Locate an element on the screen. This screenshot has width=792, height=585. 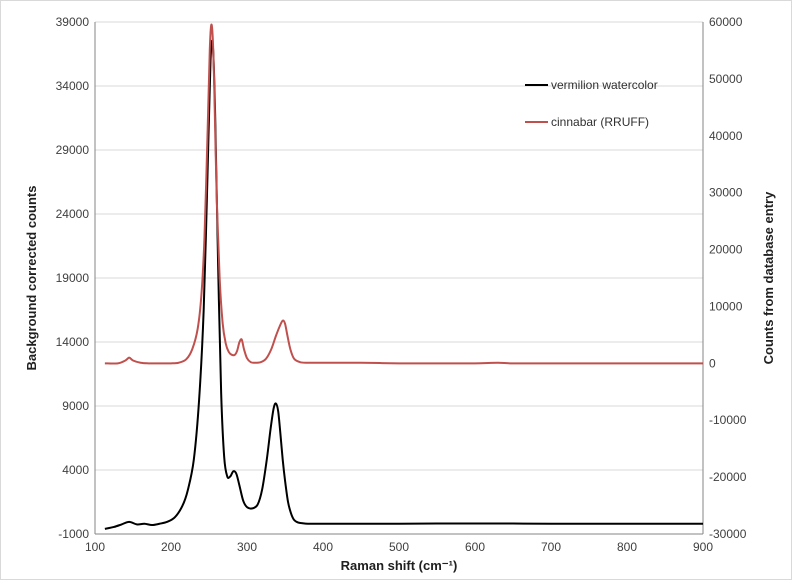
y-left-tick-label-3: 14000 is located at coordinates (73, 342).